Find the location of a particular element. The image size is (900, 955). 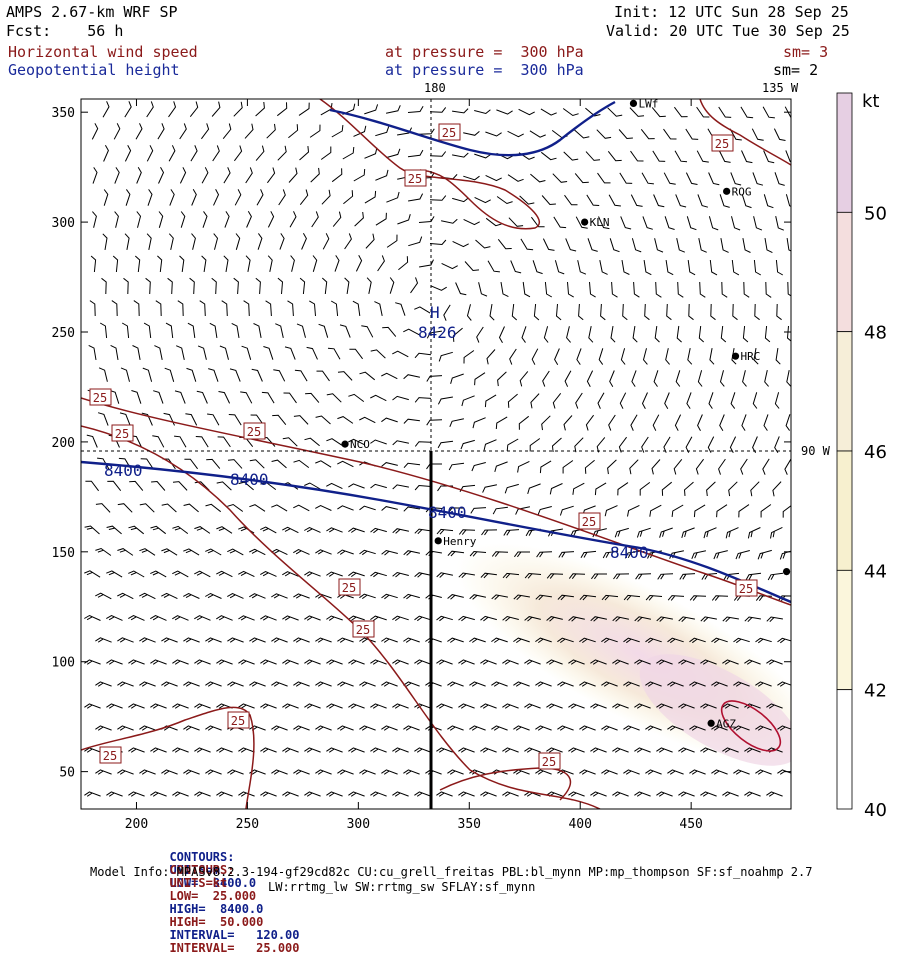

speed-contour-label: 25 is located at coordinates (722, 144).